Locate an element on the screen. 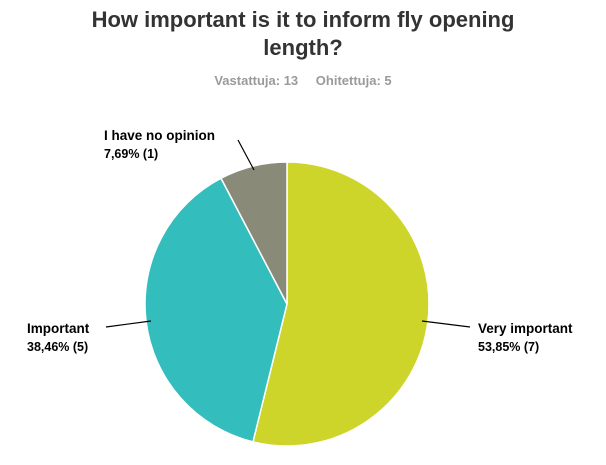 Image resolution: width=606 pixels, height=465 pixels. leader-line-i-have-no-opinion is located at coordinates (246, 155).